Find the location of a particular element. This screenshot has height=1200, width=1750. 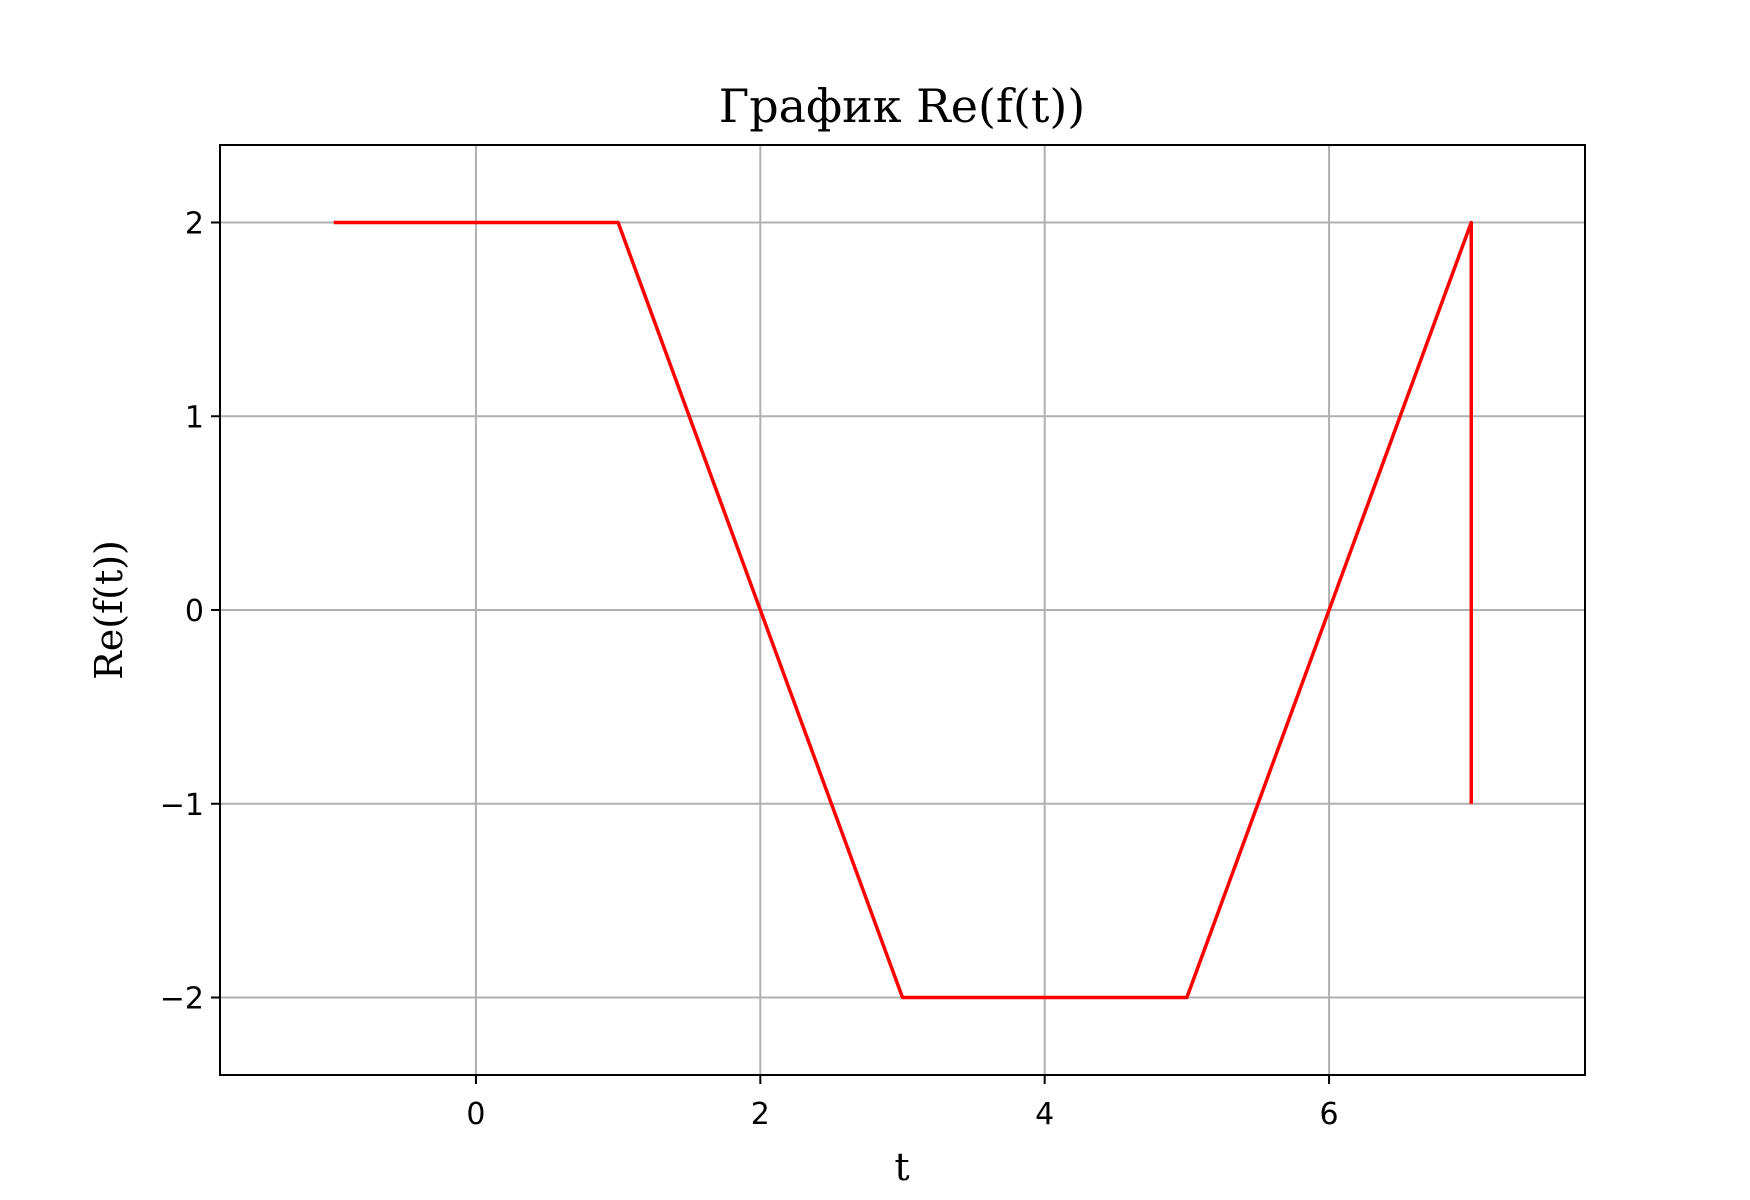

y-tick-label: 1 is located at coordinates (194, 417).